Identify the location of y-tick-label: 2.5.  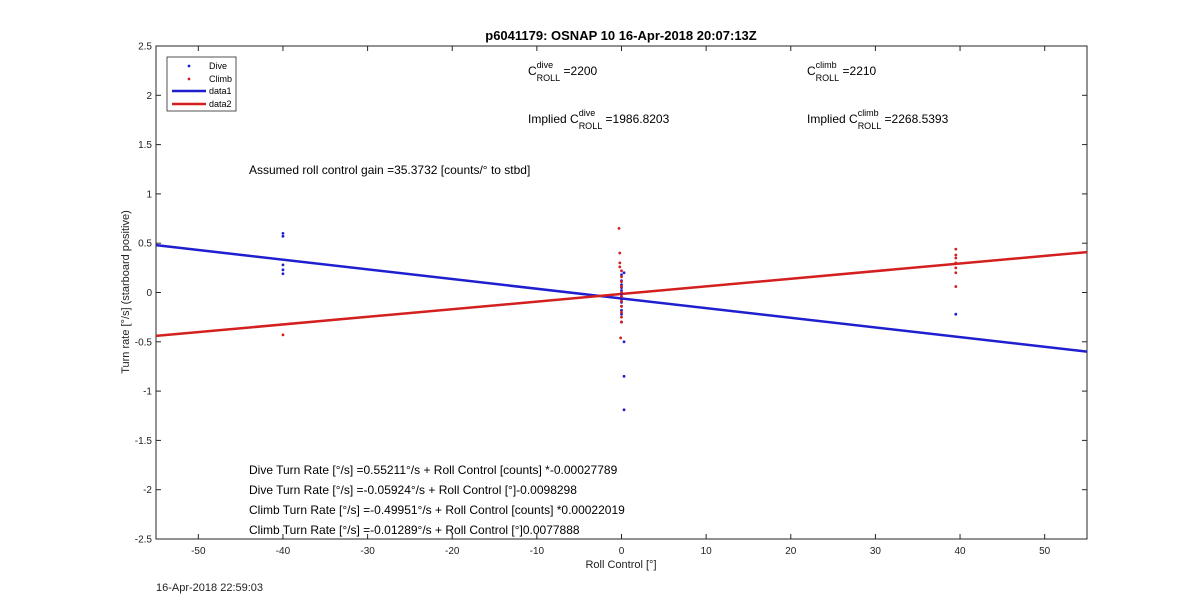
(145, 47).